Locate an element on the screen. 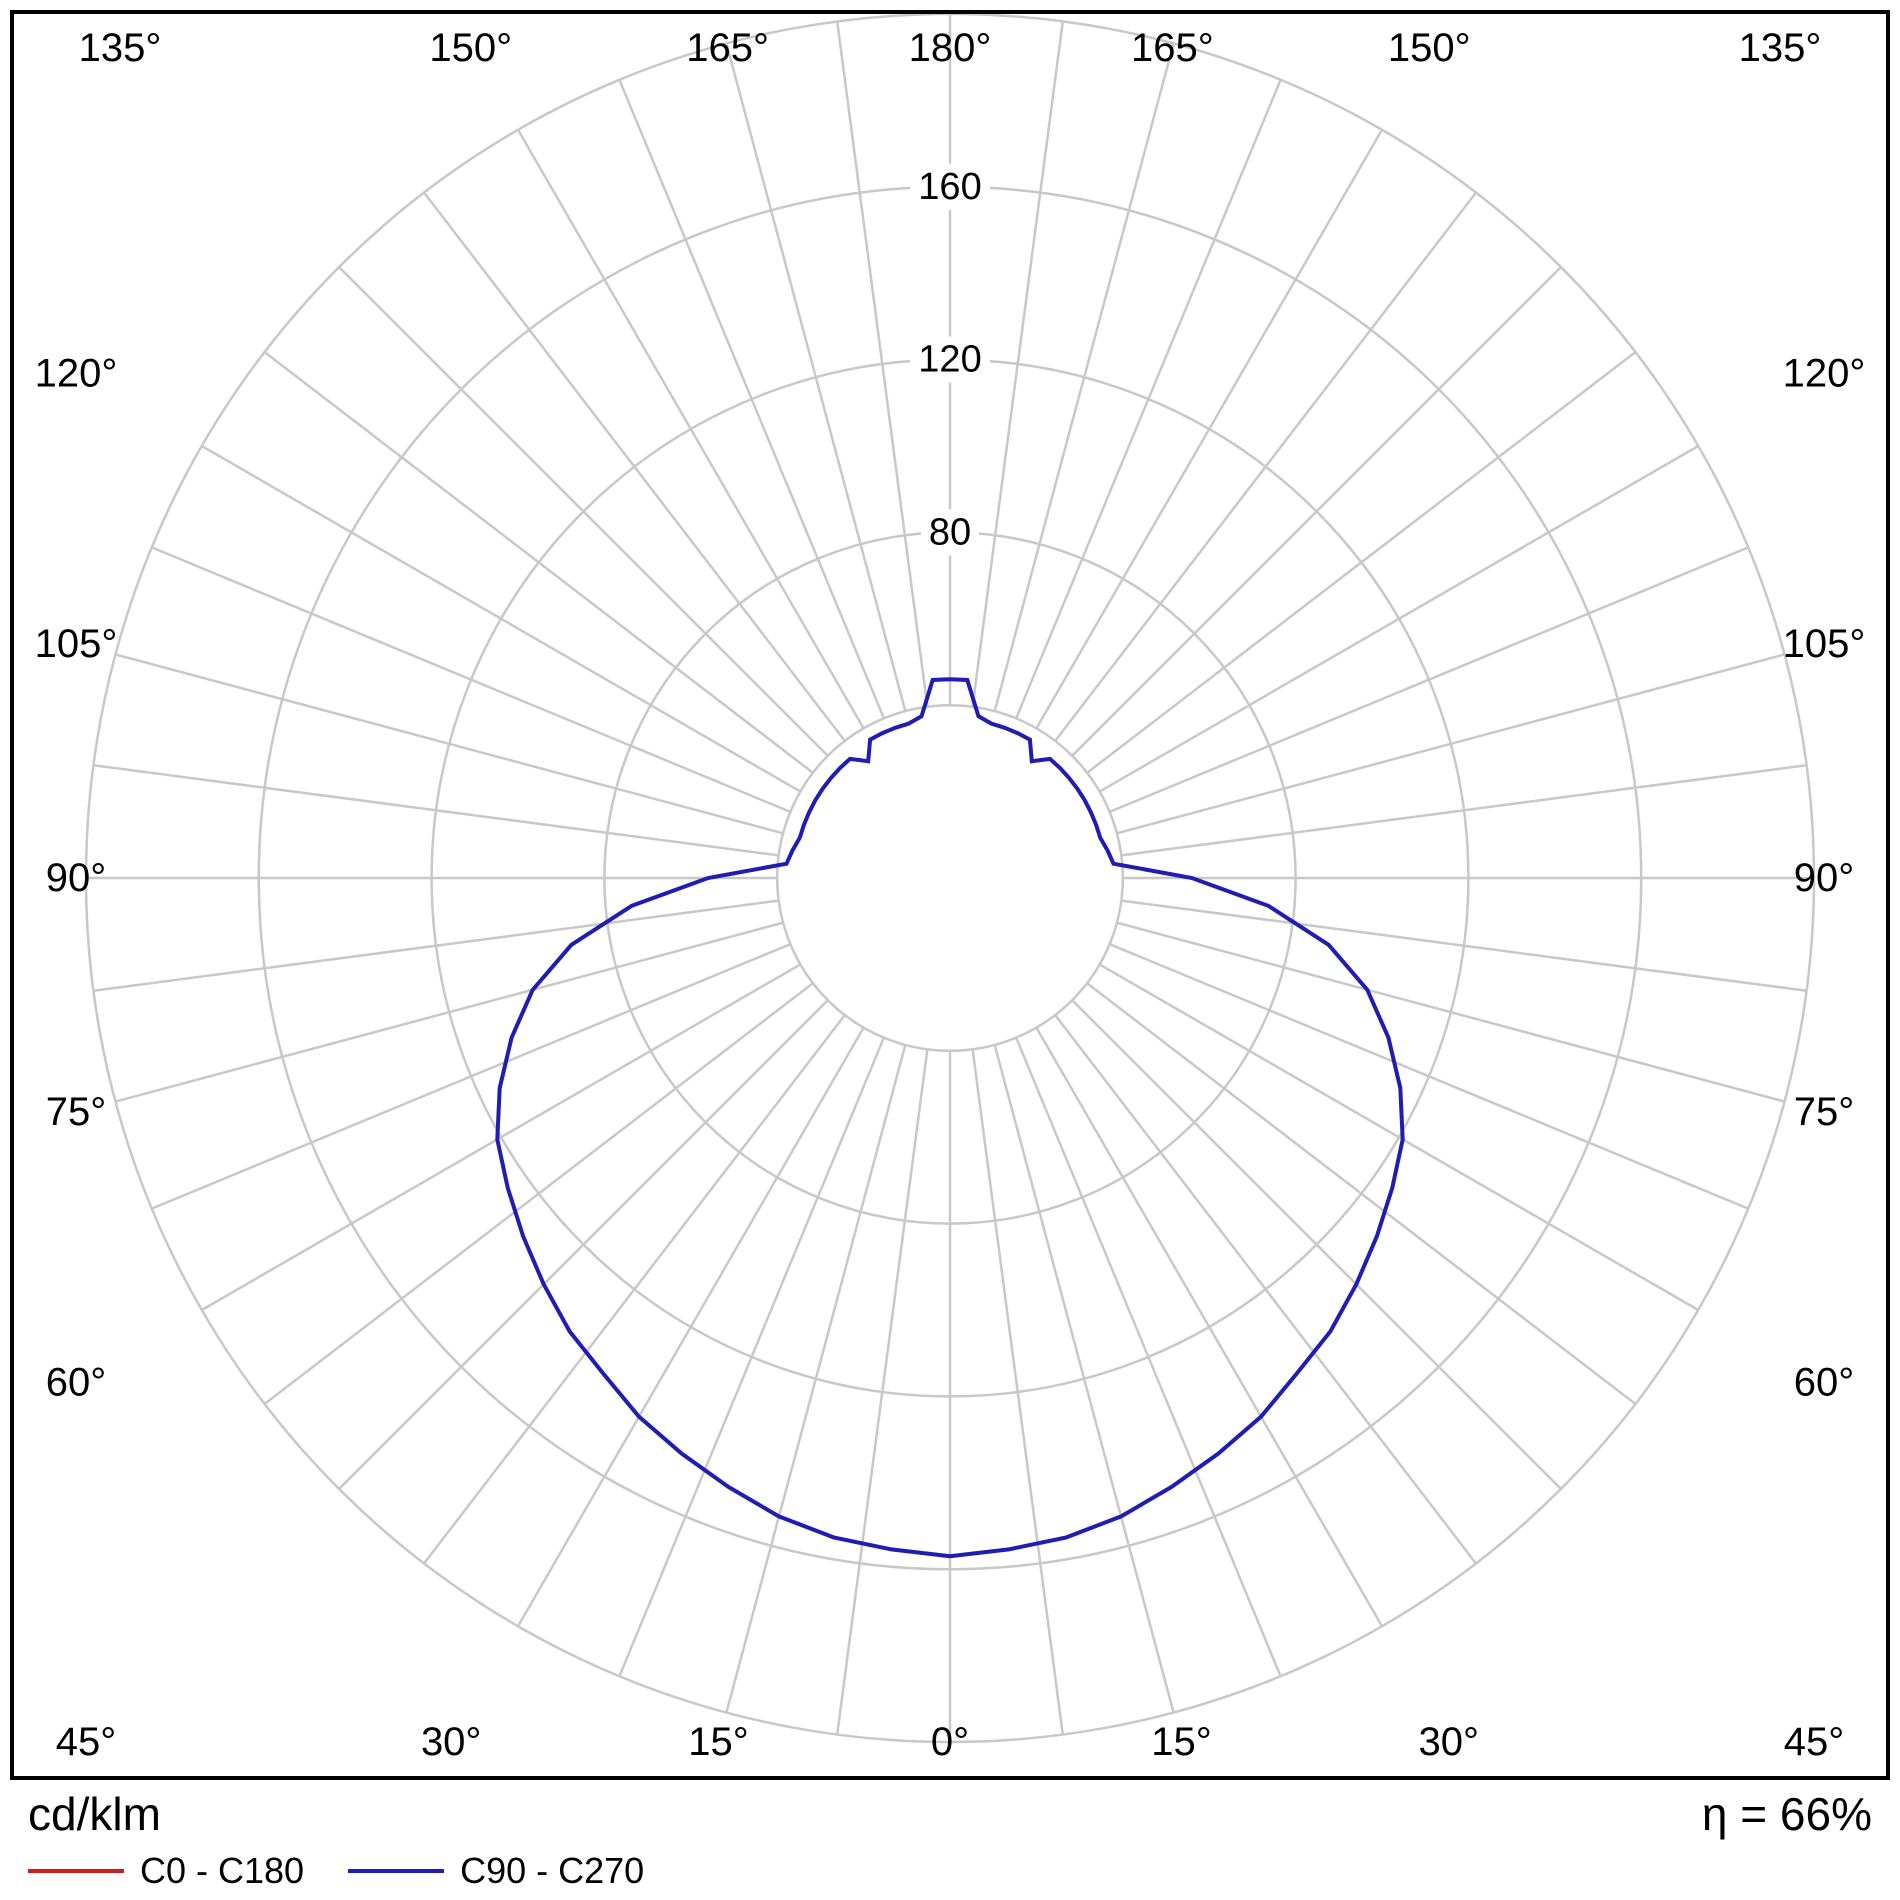 The width and height of the screenshot is (1900, 1900). ring-labels: 80 120 160 is located at coordinates (950, 359).